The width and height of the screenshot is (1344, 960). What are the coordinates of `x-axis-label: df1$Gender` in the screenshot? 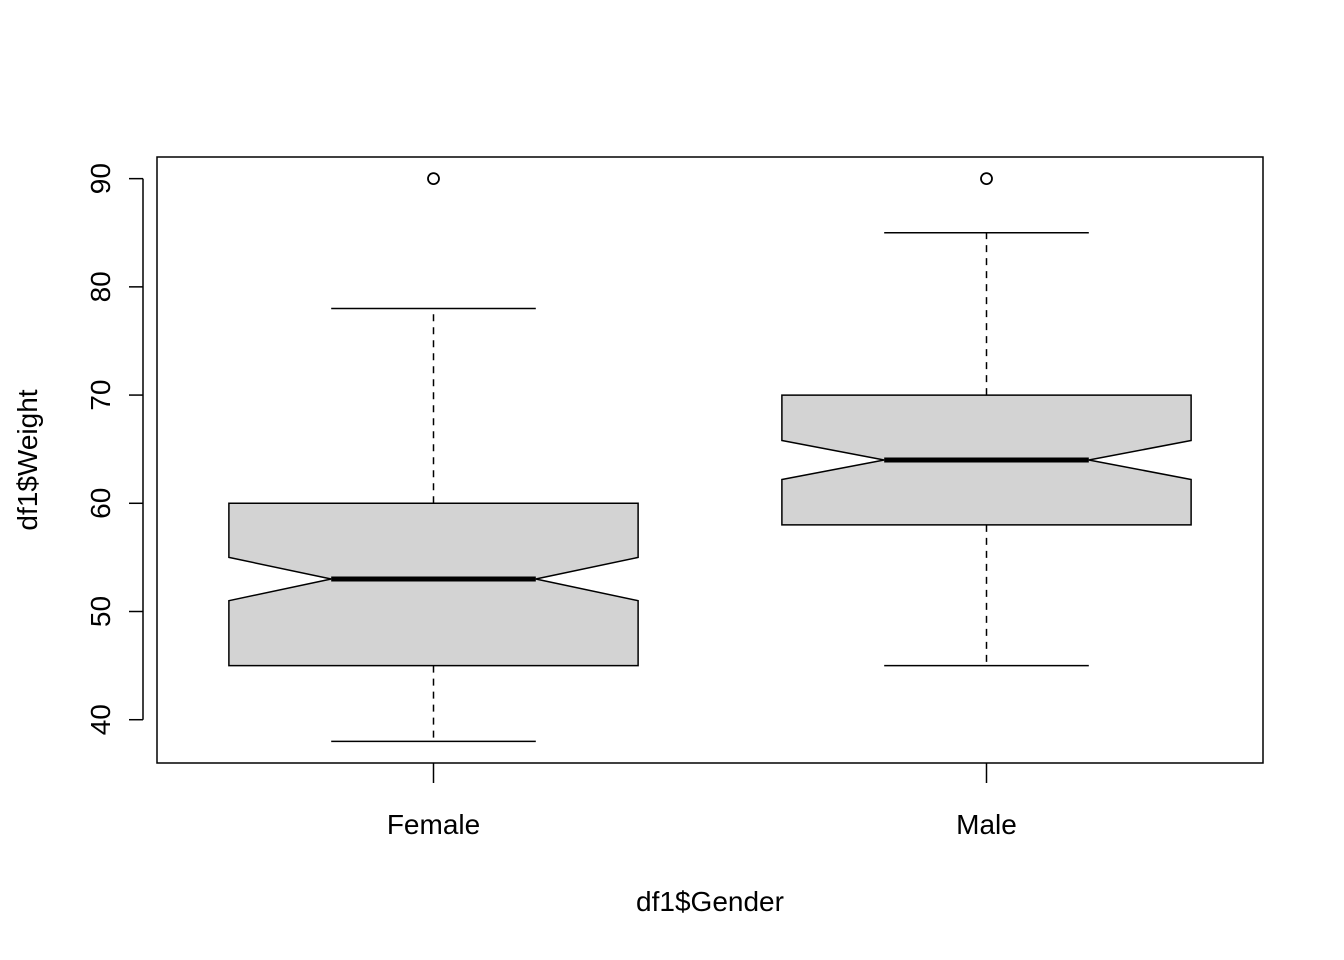 It's located at (710, 901).